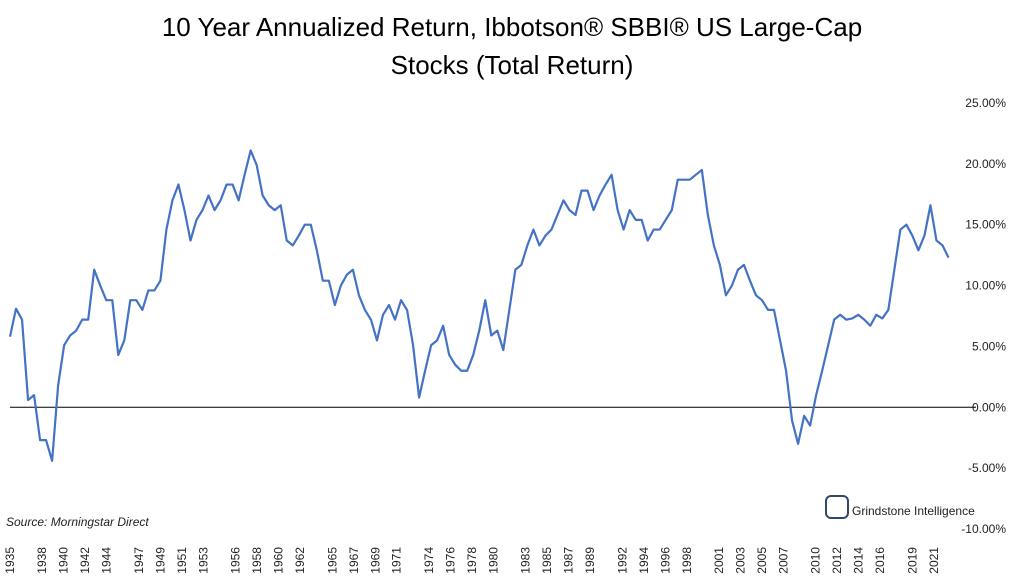  I want to click on x-tick-label: 2014, so click(859, 560).